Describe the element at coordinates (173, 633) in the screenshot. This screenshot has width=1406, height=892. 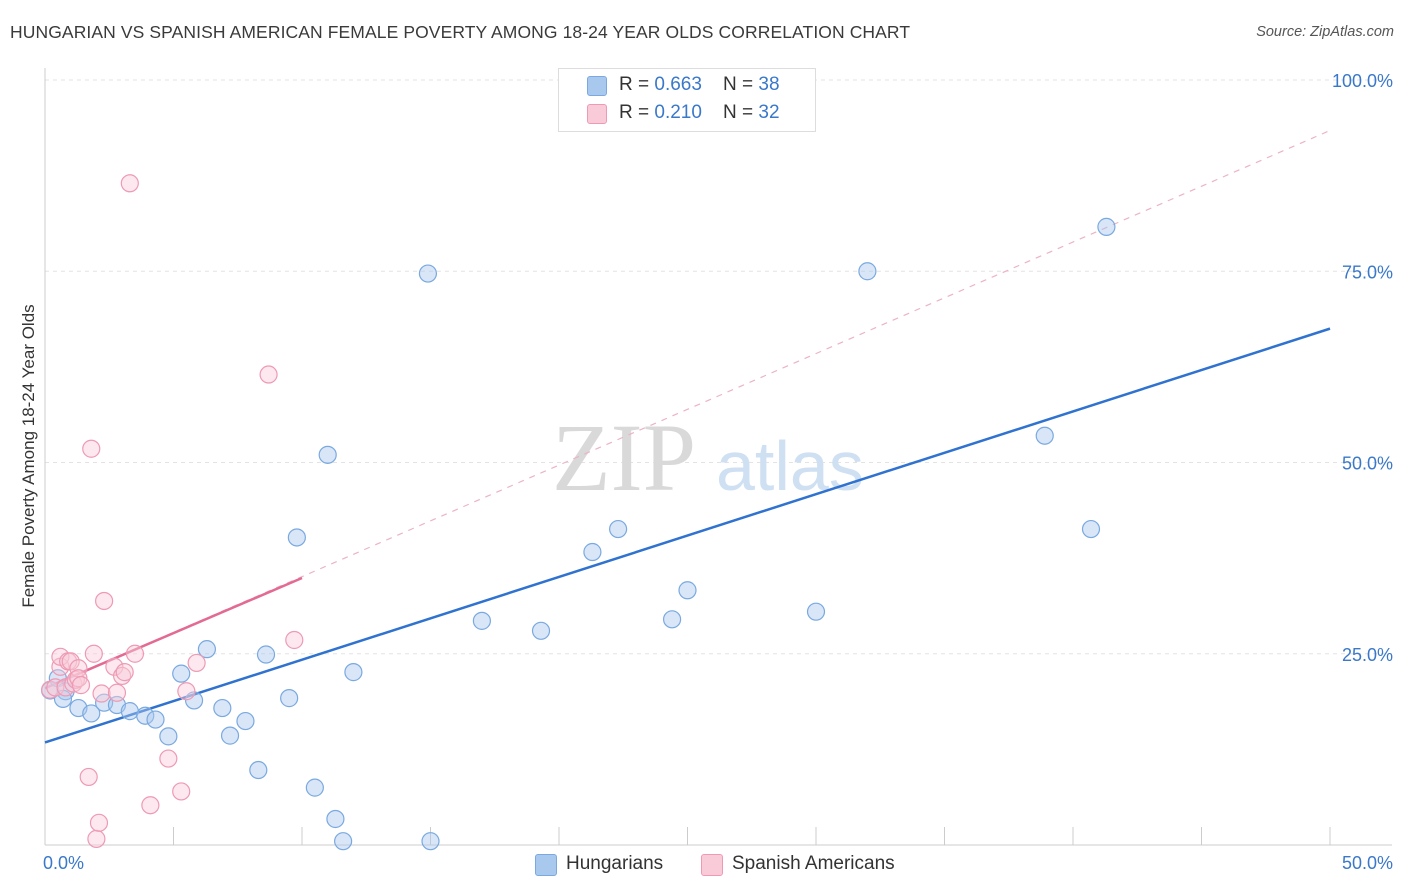
I see `trend-line-spanish-americans` at that location.